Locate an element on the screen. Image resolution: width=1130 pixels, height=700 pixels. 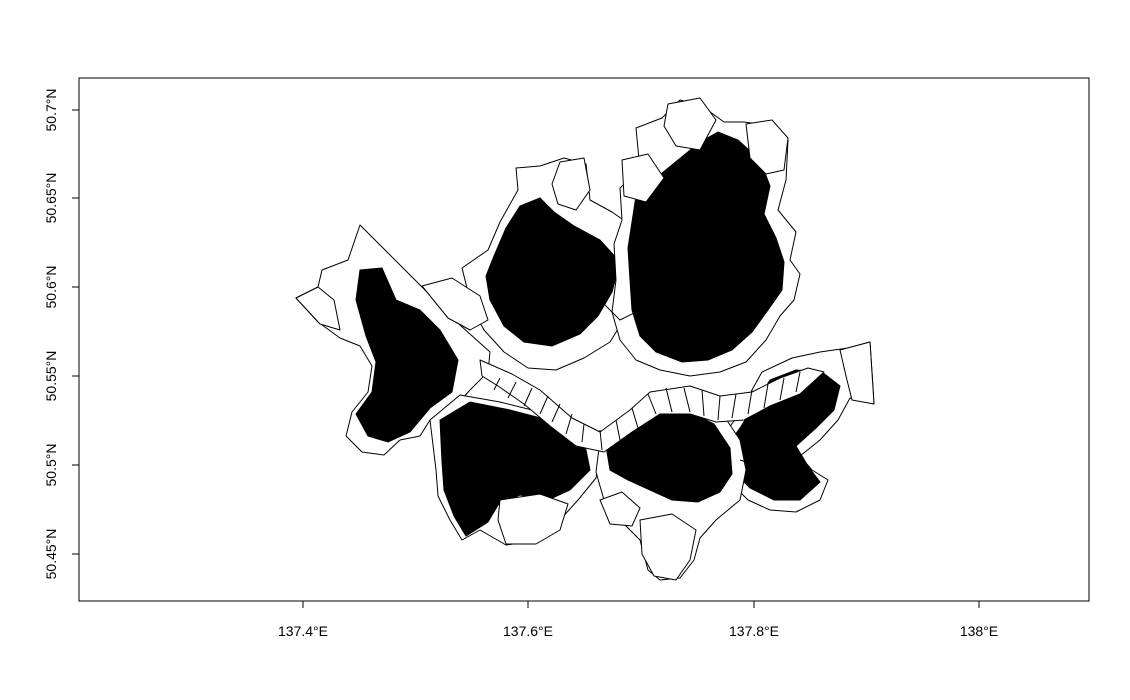
y-tick-label: 50.65°N is located at coordinates (51, 198).